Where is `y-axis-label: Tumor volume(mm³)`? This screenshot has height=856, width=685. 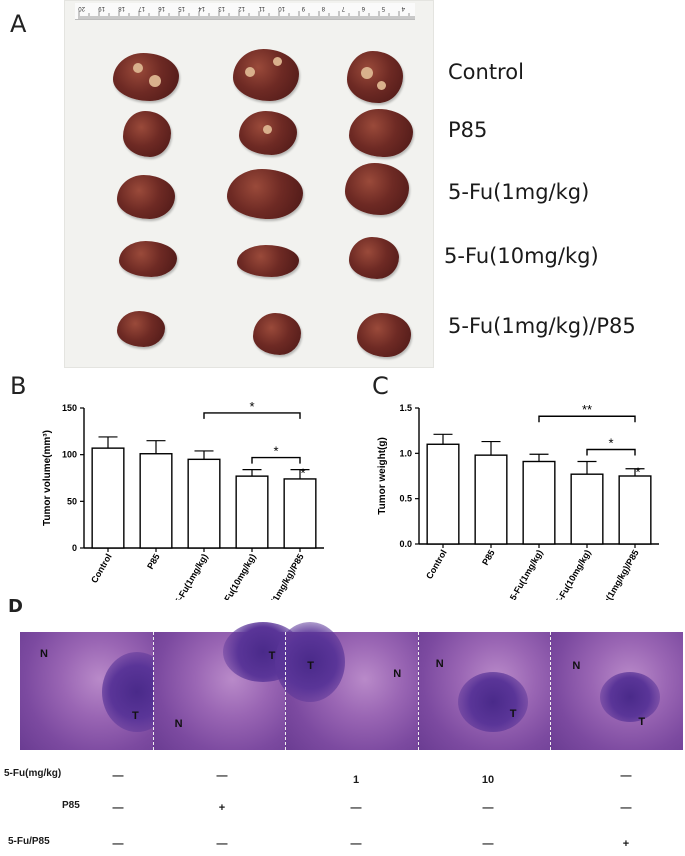
y-axis-label: Tumor volume(mm³) is located at coordinates (47, 478).